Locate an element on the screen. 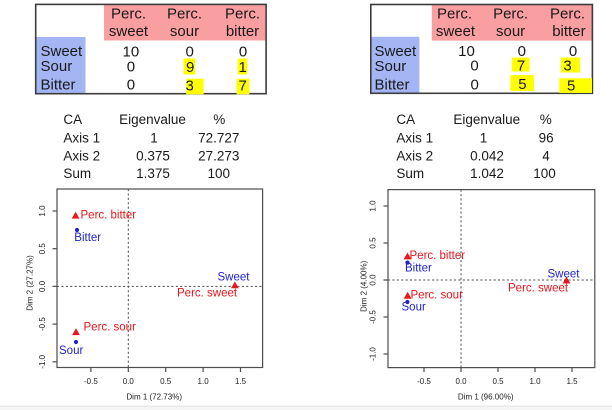 This screenshot has height=410, width=612. svg-text: Dim 2 (4.00%) is located at coordinates (363, 285).